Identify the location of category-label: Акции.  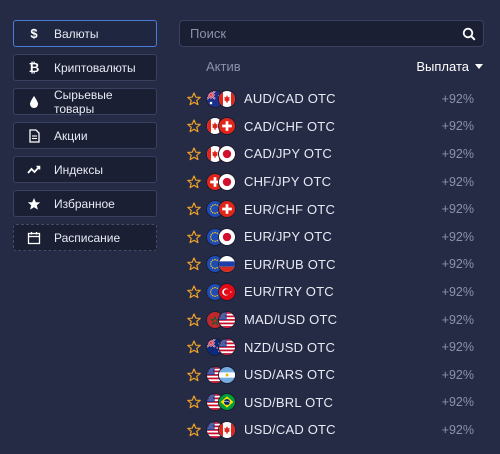
(71, 135).